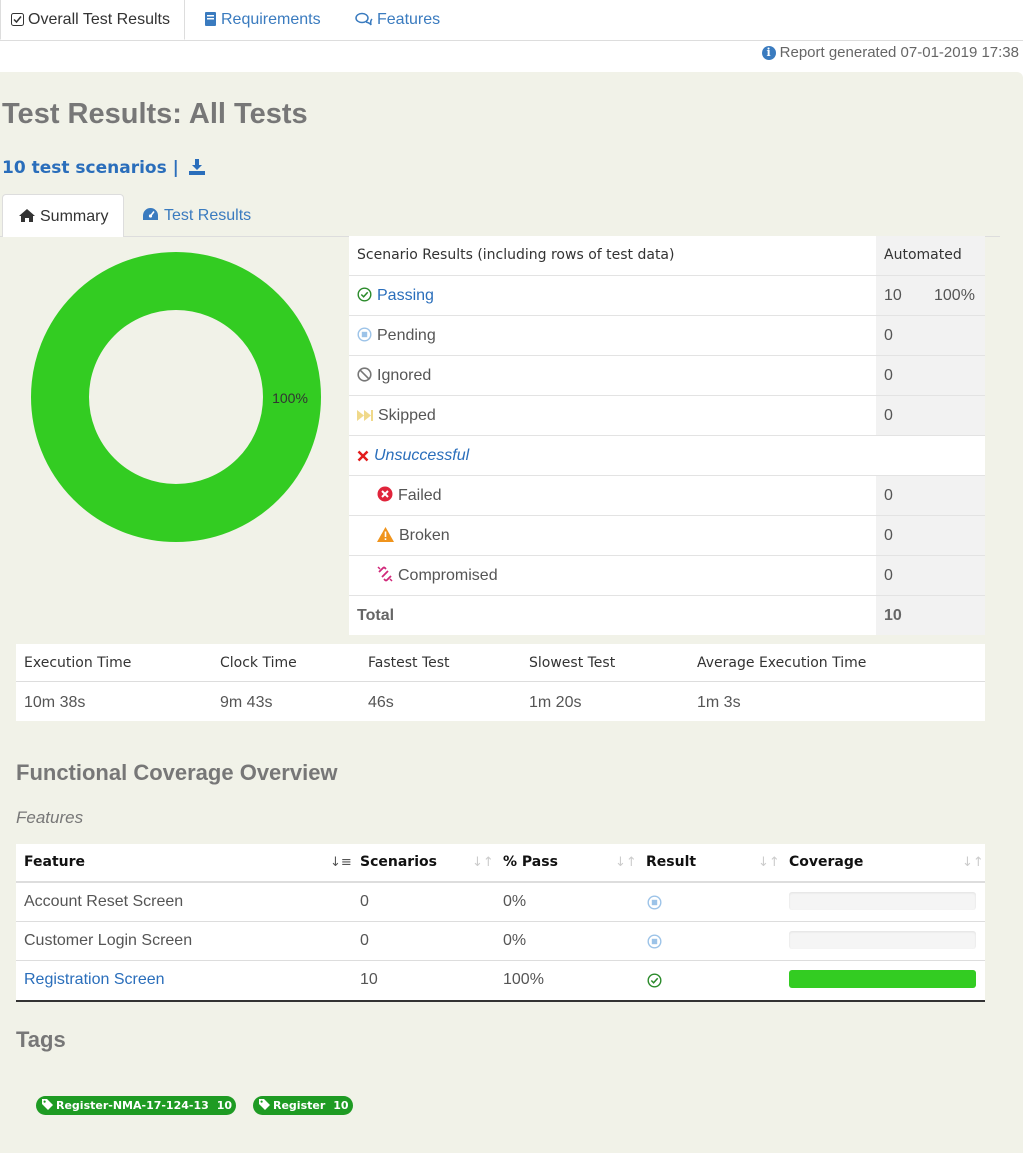 Image resolution: width=1023 pixels, height=1153 pixels. Describe the element at coordinates (369, 979) in the screenshot. I see `feature-scenarios: 10` at that location.